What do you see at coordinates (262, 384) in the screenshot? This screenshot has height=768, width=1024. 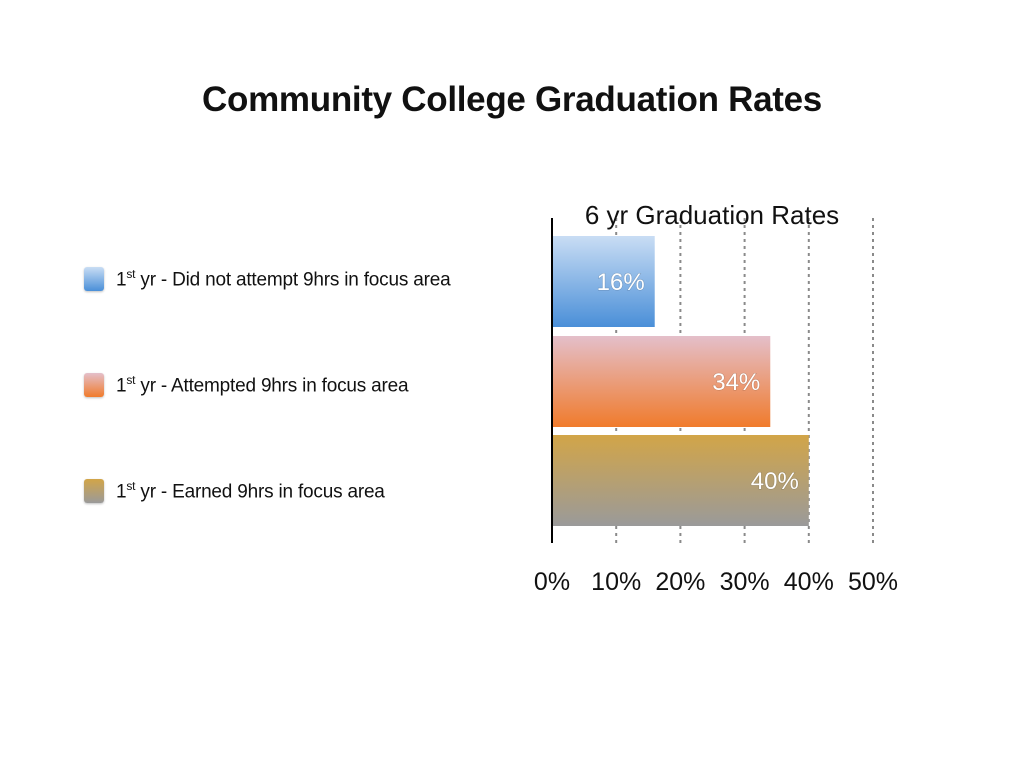 I see `legend-label: 1st yr - Attempted 9hrs in focus area` at bounding box center [262, 384].